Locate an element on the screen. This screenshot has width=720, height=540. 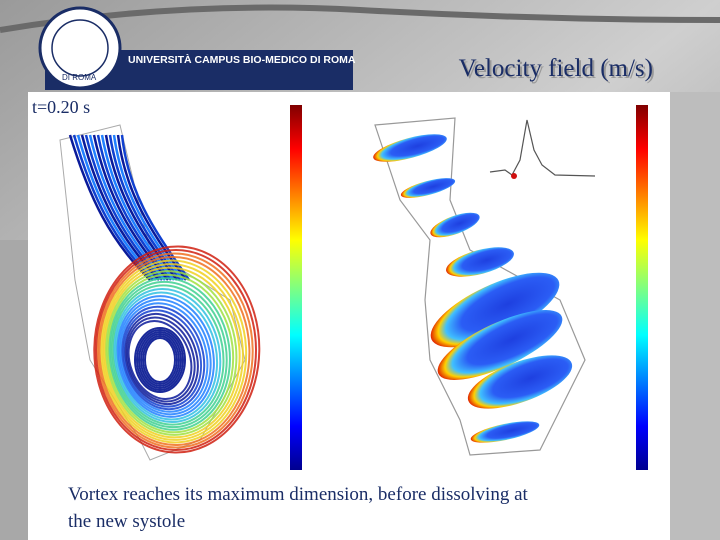
caption-line: the new systole is located at coordinates (126, 521).